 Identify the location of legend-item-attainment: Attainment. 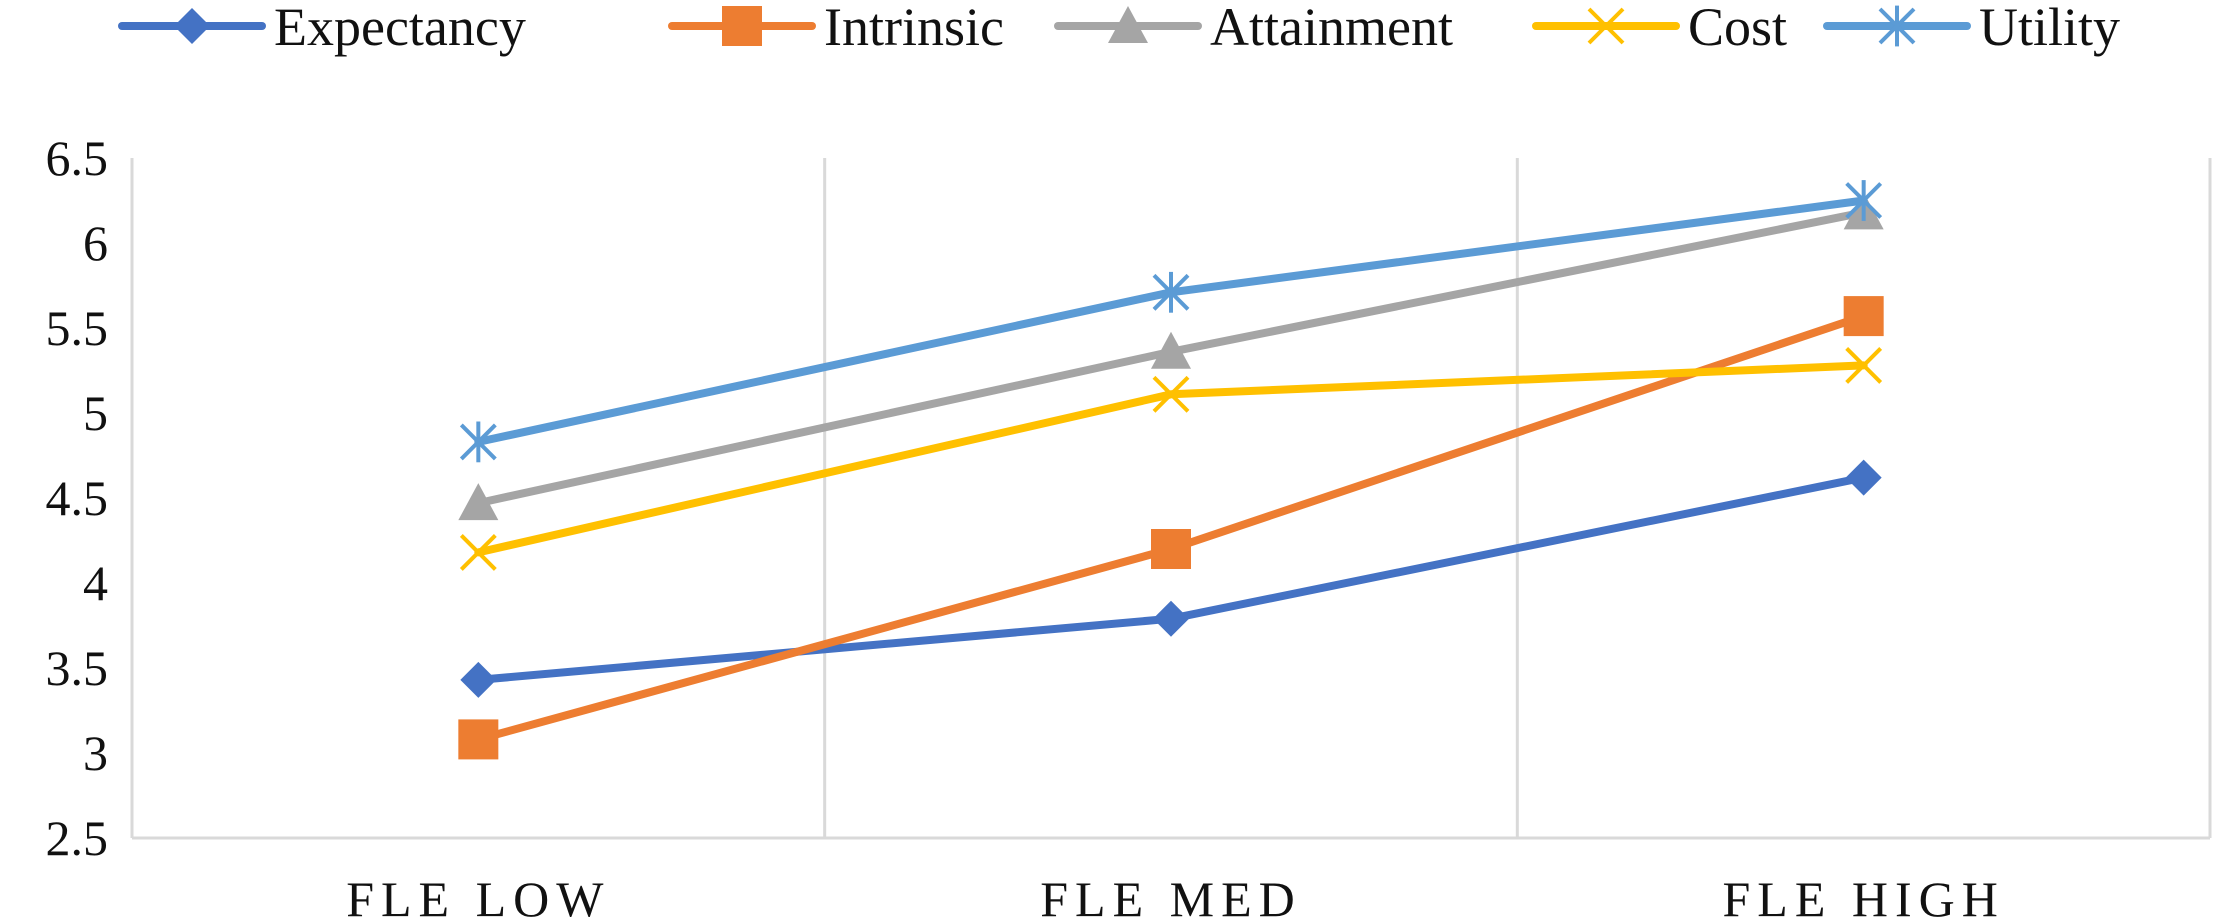
(1253, 28).